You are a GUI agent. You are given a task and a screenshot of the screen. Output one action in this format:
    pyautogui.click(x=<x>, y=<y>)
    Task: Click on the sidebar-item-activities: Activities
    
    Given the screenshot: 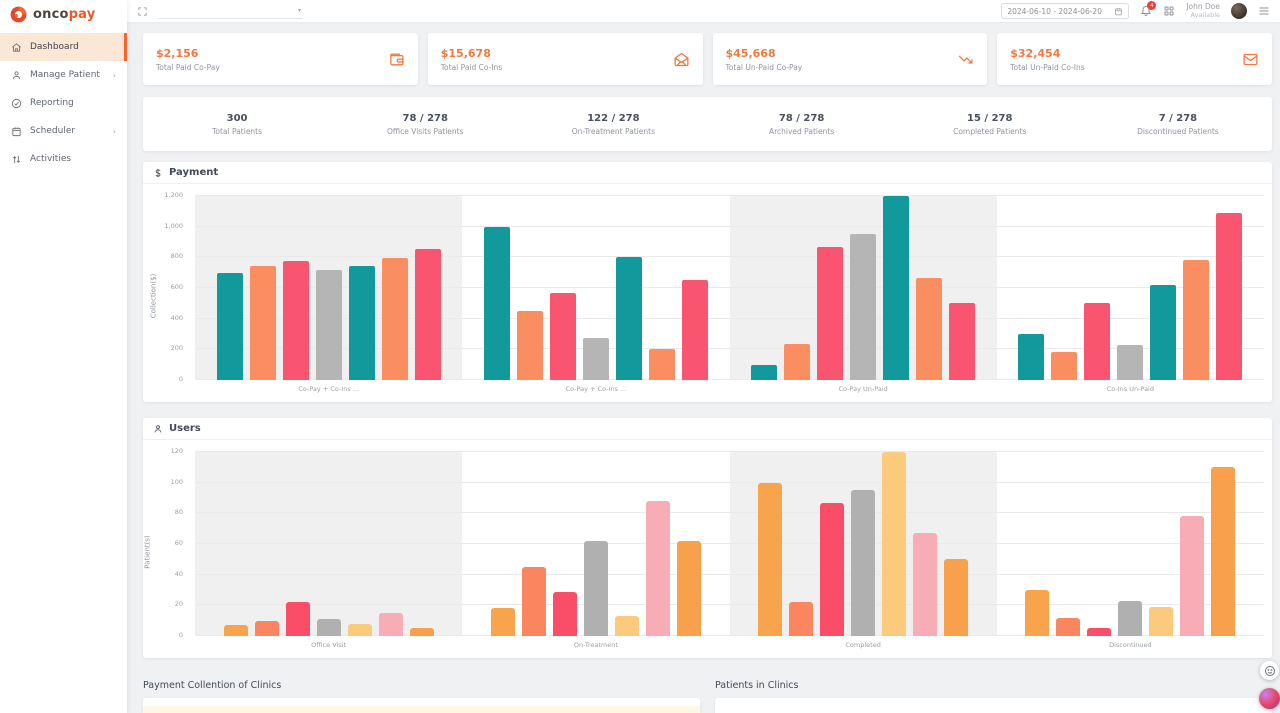 What is the action you would take?
    pyautogui.click(x=63, y=159)
    